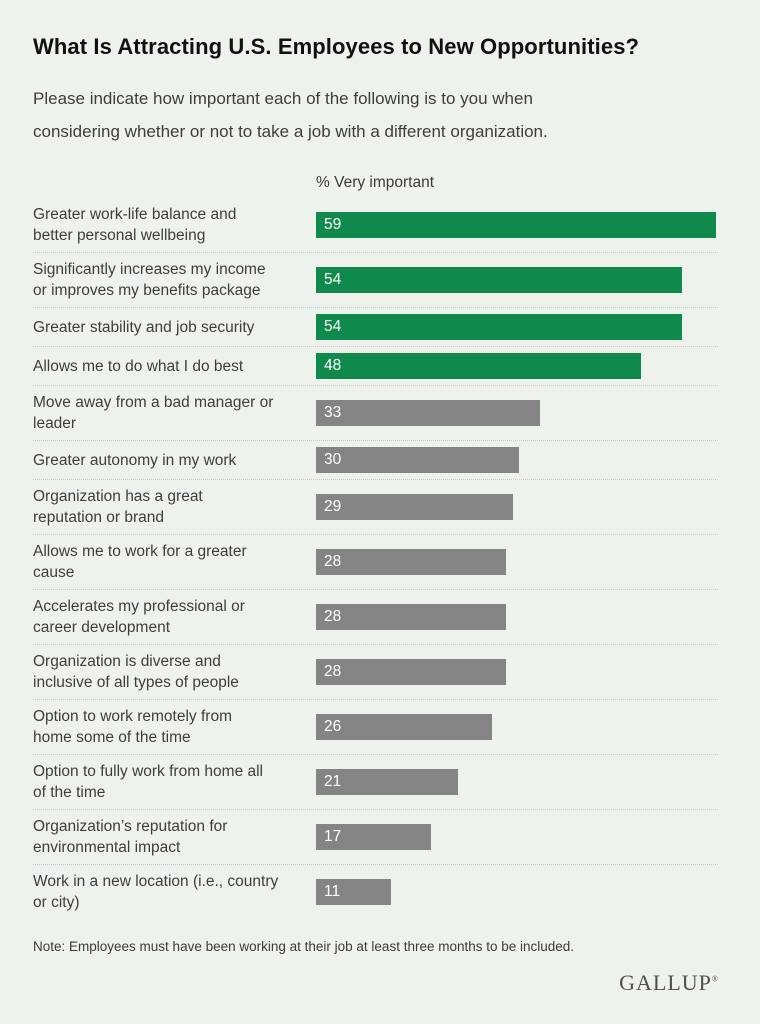 The height and width of the screenshot is (1024, 760). I want to click on category-label: Greater stability and job security, so click(144, 327).